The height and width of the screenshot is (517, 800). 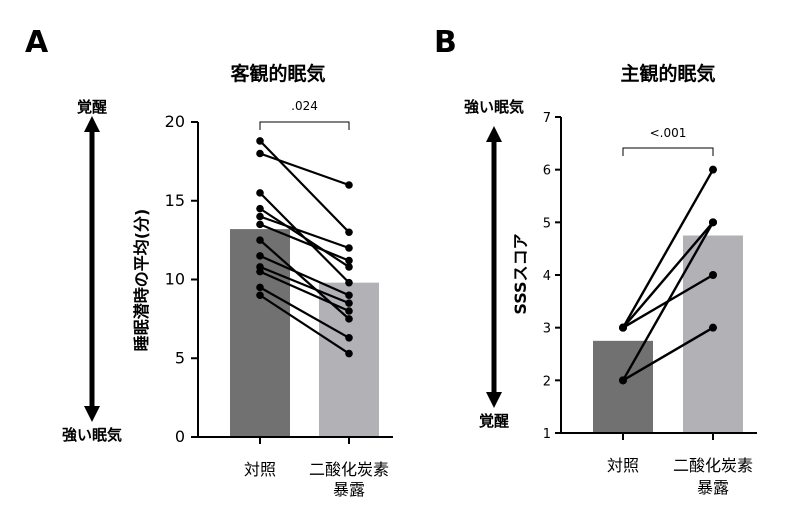 What do you see at coordinates (623, 465) in the screenshot?
I see `panel-b-category-label: 対照` at bounding box center [623, 465].